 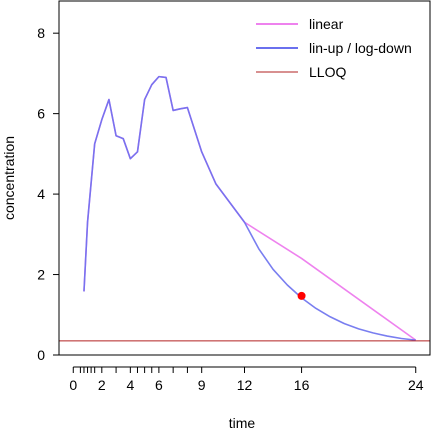 What do you see at coordinates (302, 385) in the screenshot?
I see `x-tick-label: 16` at bounding box center [302, 385].